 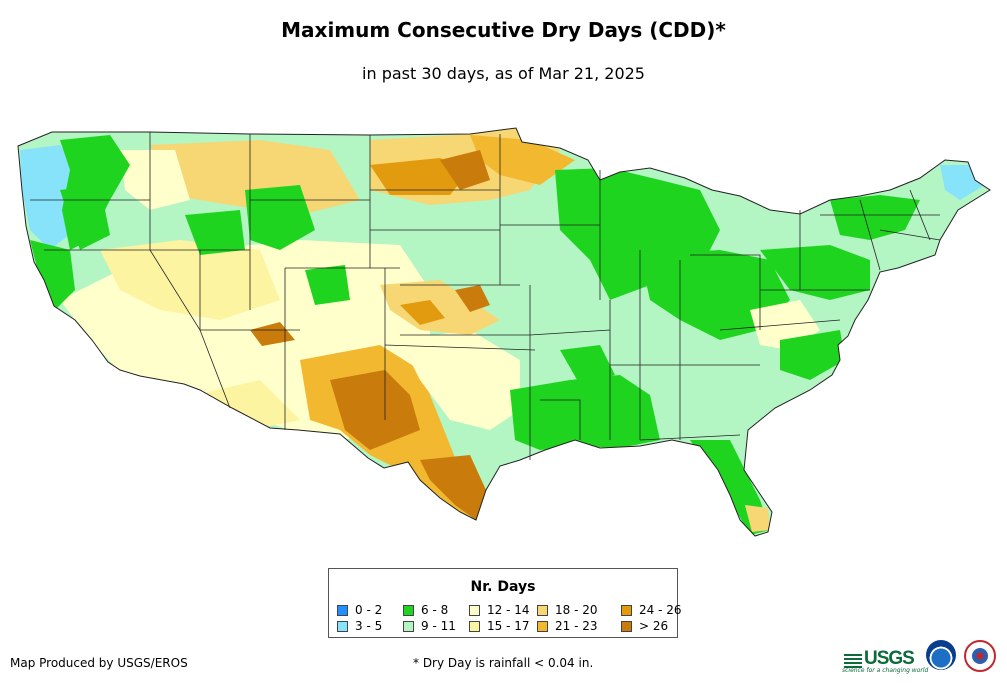 I want to click on map-subtitle: in past 30 days, as of Mar 21, 2025, so click(x=503, y=73).